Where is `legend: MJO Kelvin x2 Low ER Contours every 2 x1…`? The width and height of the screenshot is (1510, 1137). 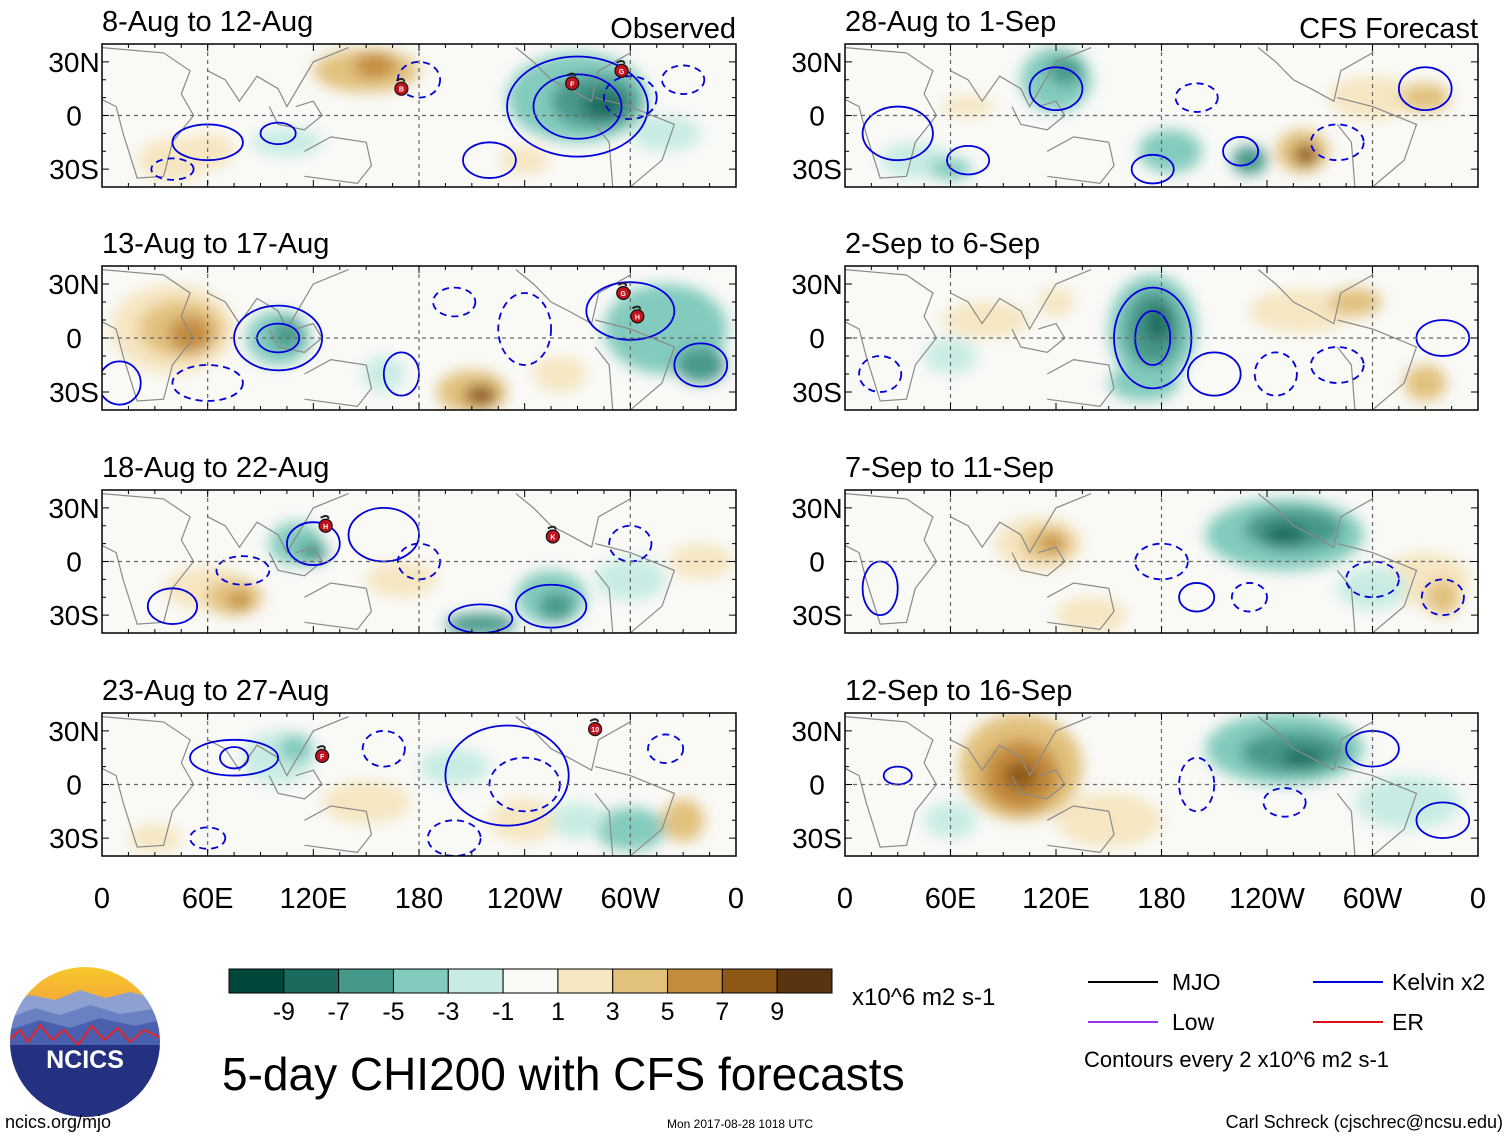 legend: MJO Kelvin x2 Low ER Contours every 2 x1… is located at coordinates (1284, 1020).